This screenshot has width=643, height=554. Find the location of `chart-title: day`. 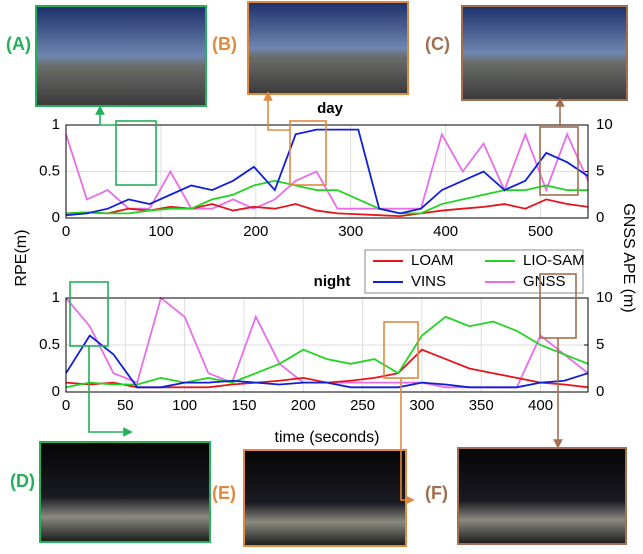

chart-title: day is located at coordinates (330, 108).